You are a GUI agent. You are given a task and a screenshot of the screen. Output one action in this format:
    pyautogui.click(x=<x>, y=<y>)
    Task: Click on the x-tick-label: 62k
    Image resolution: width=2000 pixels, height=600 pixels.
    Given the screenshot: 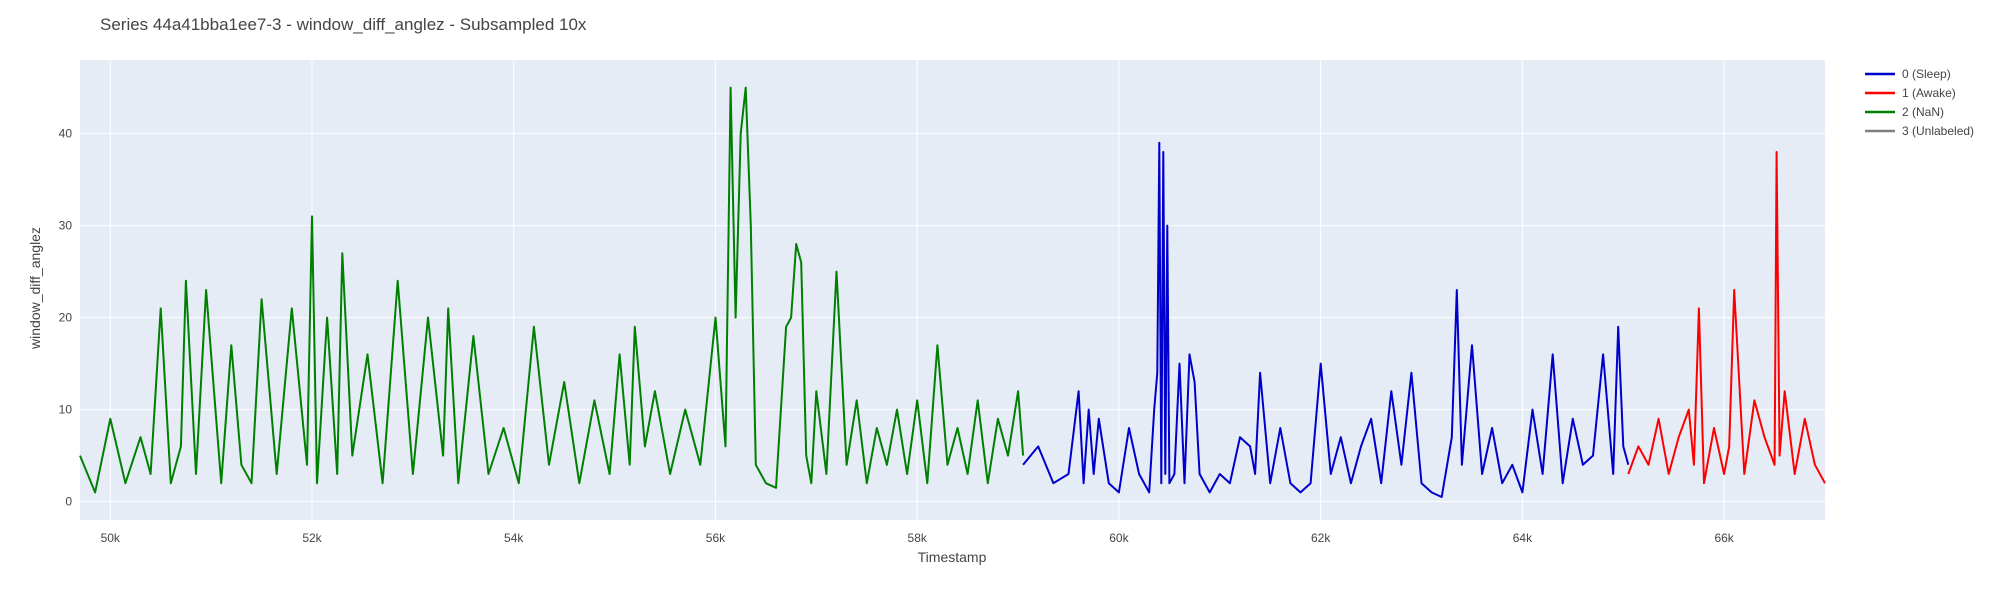 What is the action you would take?
    pyautogui.click(x=1321, y=538)
    